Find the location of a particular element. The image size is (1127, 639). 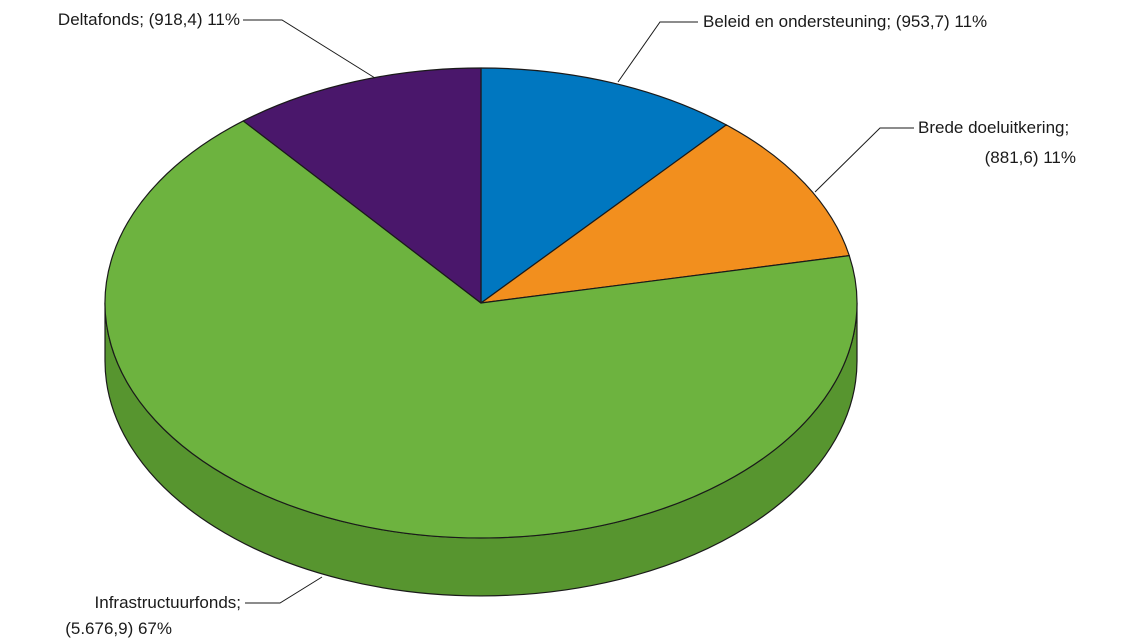

pie-slice-beleid-en-ondersteuning is located at coordinates (603, 185).